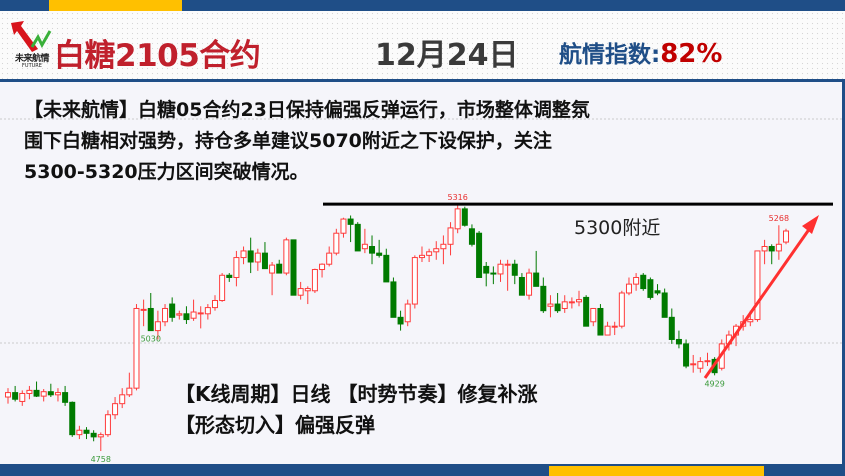 This screenshot has height=476, width=845. What do you see at coordinates (422, 5) in the screenshot?
I see `top-bar` at bounding box center [422, 5].